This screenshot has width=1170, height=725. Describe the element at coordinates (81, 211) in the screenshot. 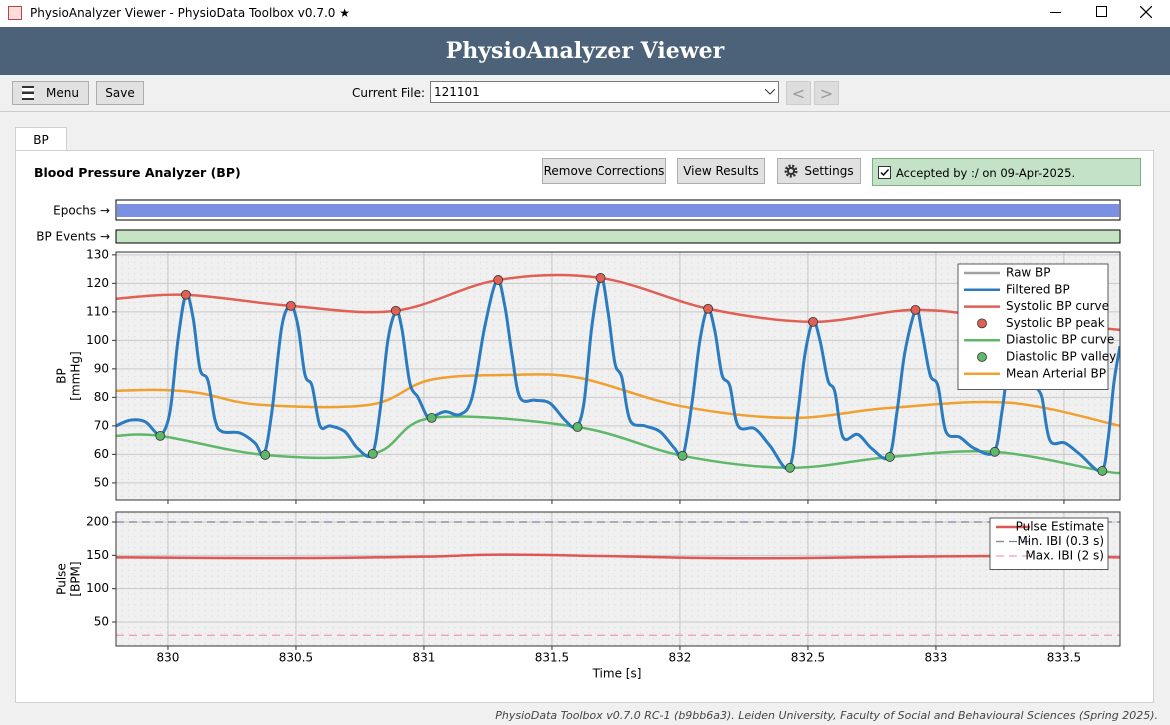

I see `epochs-label: Epochs →` at that location.